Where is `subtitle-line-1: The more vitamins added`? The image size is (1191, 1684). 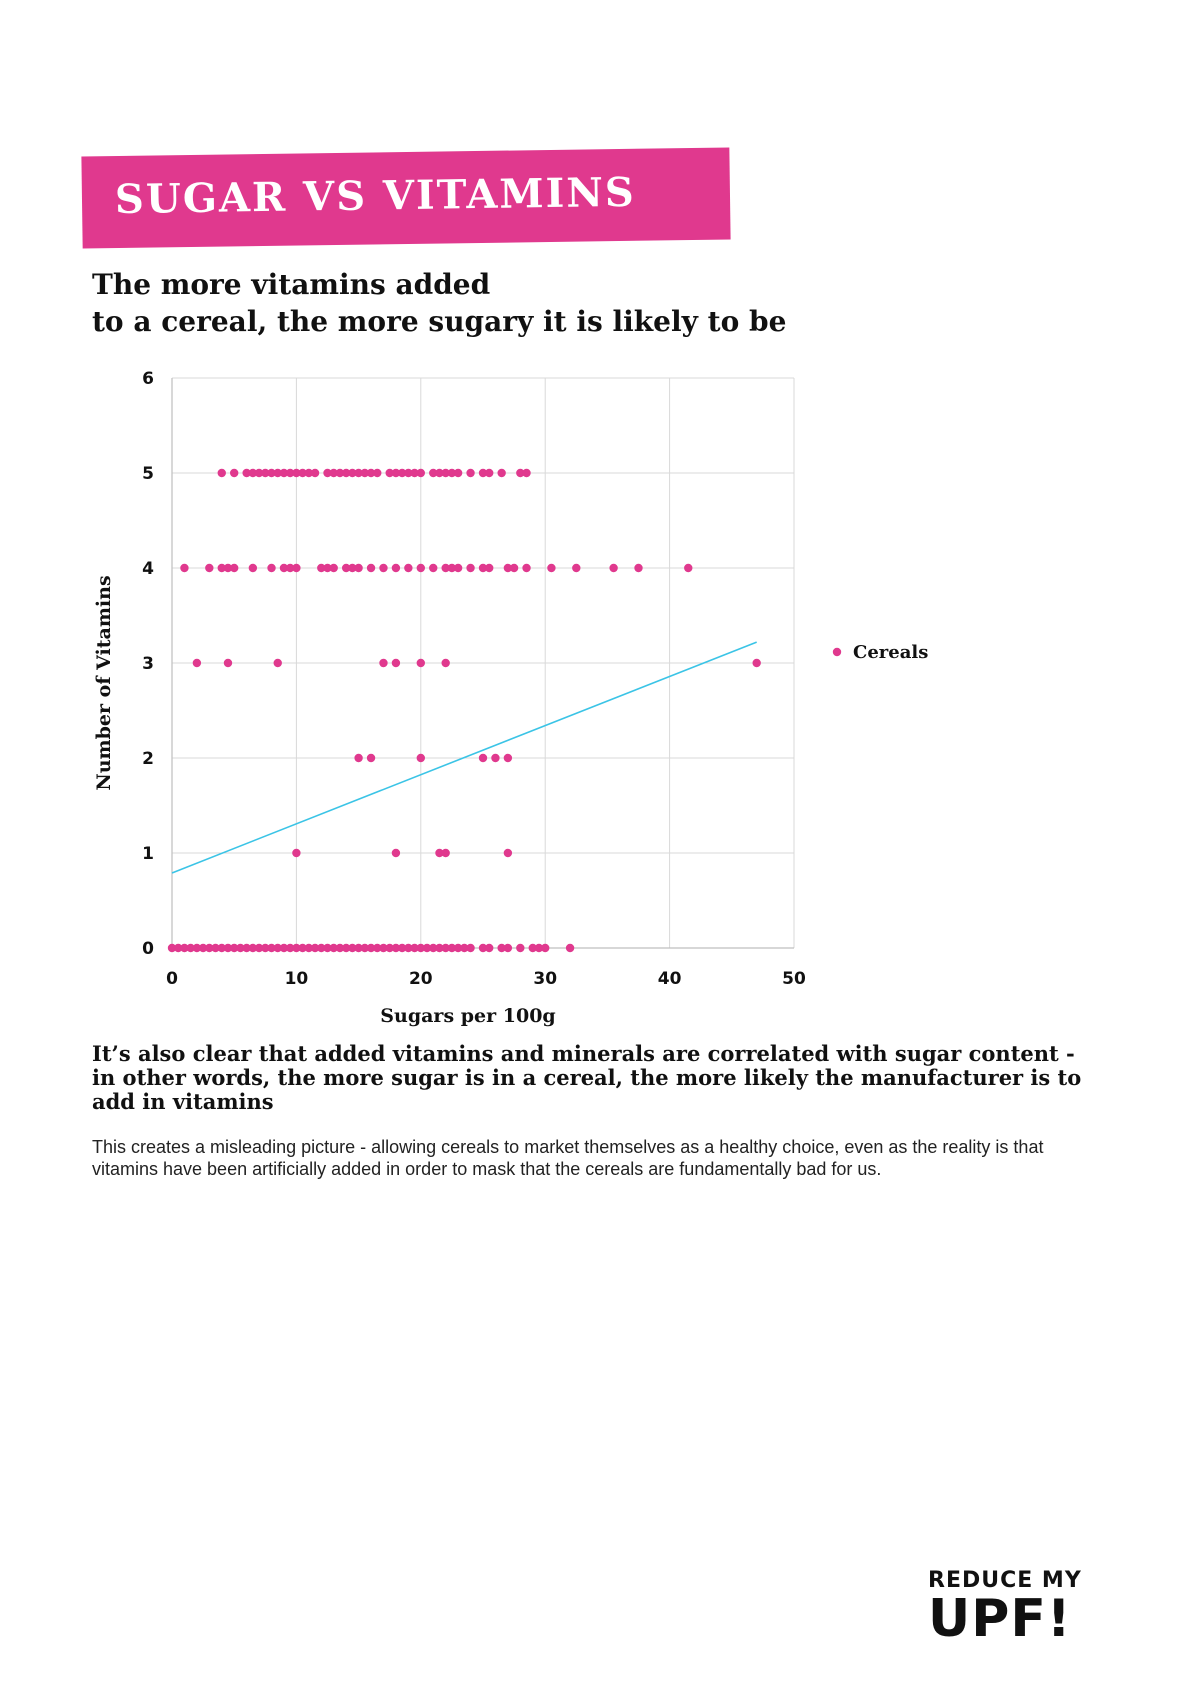 subtitle-line-1: The more vitamins added is located at coordinates (291, 284).